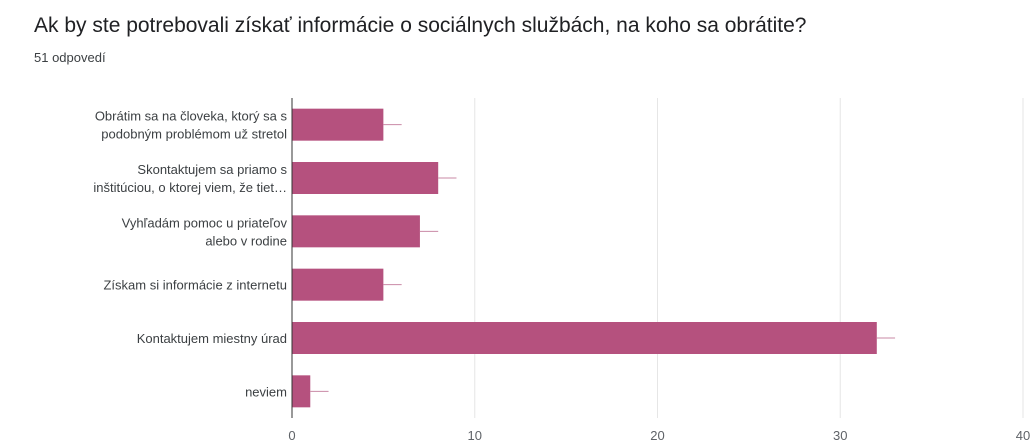  I want to click on category-label: Získam si informácie z internetu, so click(195, 285).